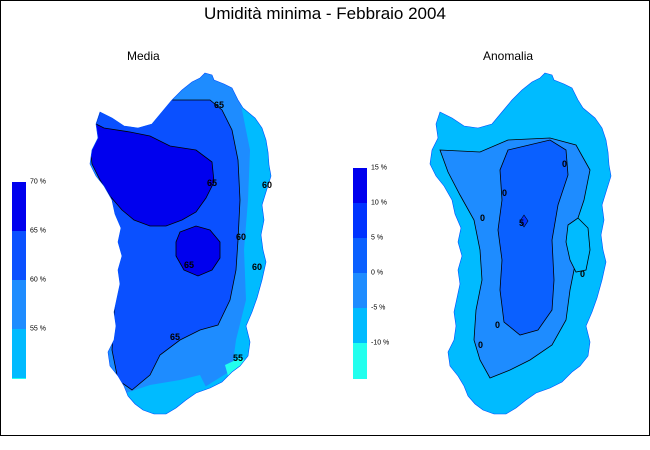  What do you see at coordinates (165, 394) in the screenshot?
I see `zone-55-60-south` at bounding box center [165, 394].